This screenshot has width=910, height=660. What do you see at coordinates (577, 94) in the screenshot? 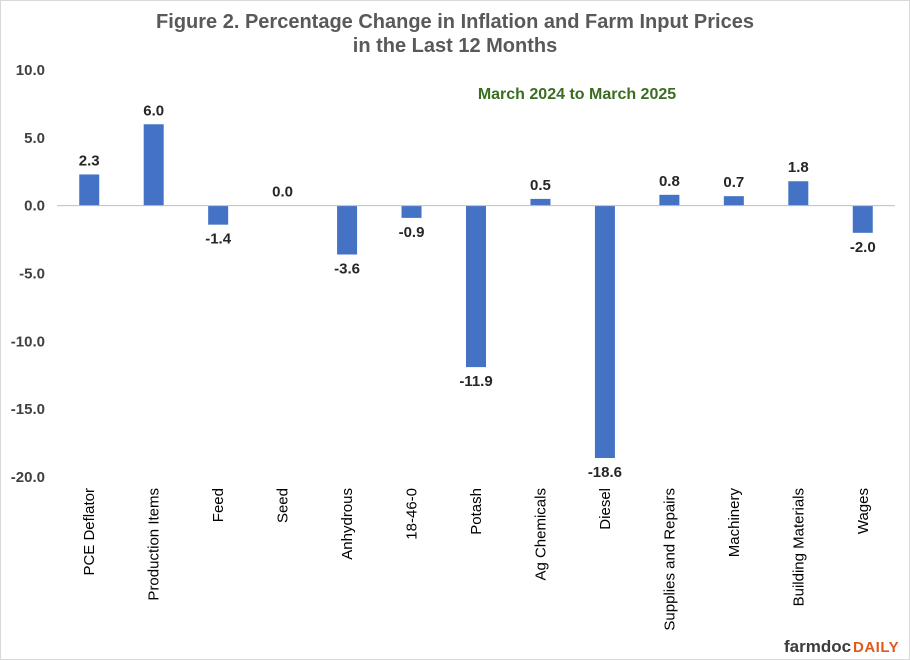
I see `chart-subtitle: March 2024 to March 2025` at bounding box center [577, 94].